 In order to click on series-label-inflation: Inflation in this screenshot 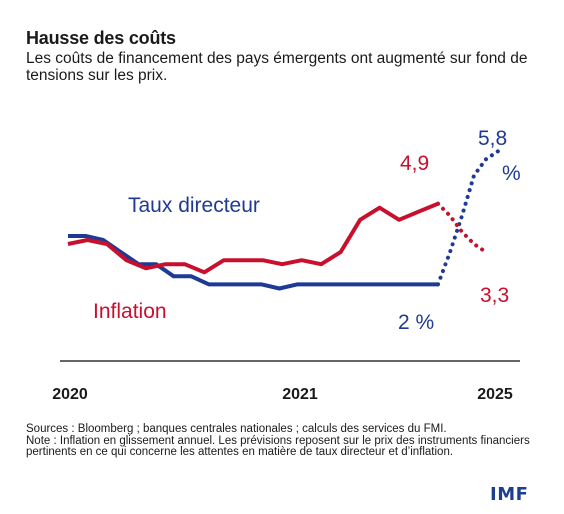, I will do `click(130, 311)`.